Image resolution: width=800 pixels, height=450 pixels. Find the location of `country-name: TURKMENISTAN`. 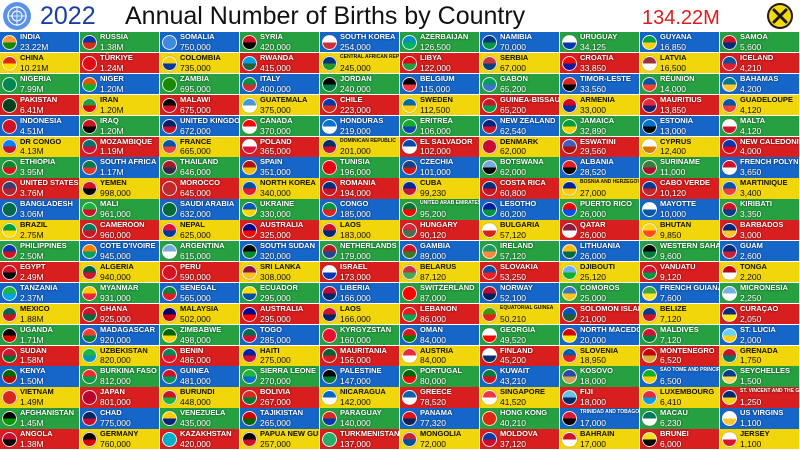

country-name: TURKMENISTAN is located at coordinates (369, 434).